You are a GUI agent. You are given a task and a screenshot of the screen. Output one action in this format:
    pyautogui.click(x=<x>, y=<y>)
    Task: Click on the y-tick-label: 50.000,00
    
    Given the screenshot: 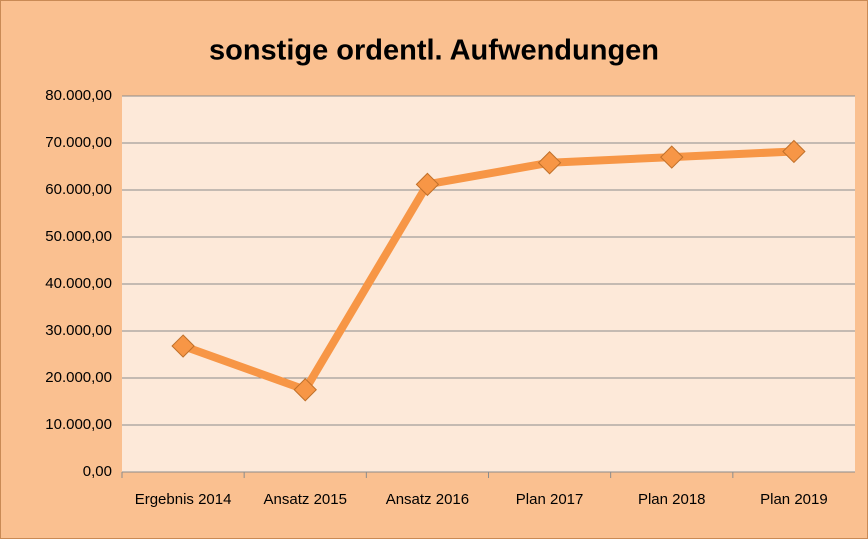 What is the action you would take?
    pyautogui.click(x=78, y=236)
    